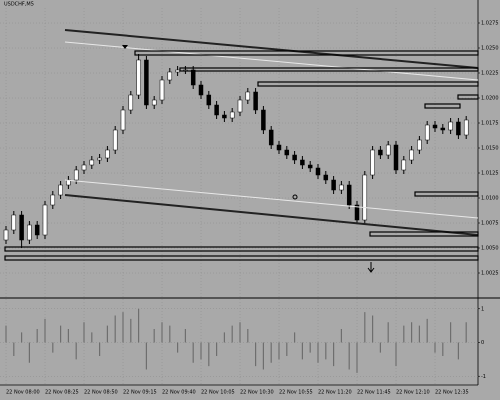 The height and width of the screenshot is (400, 500). I want to click on x-tick-label: 22 Nov 11:45, so click(374, 393).